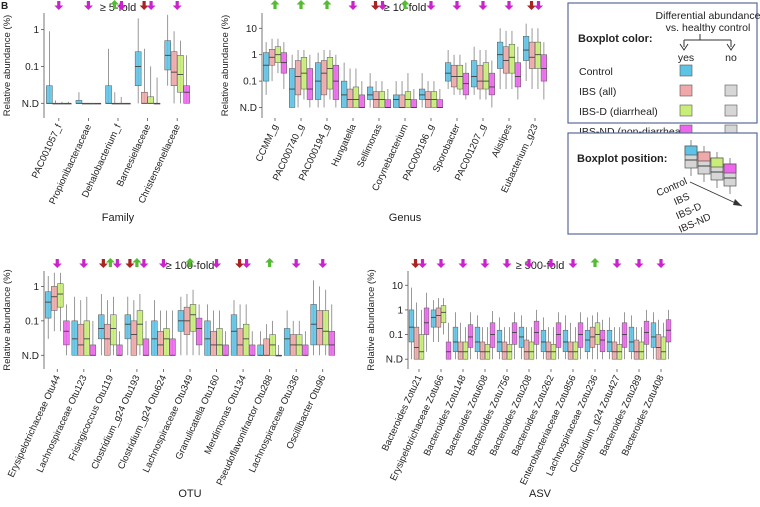  Describe the element at coordinates (118, 218) in the screenshot. I see `x-axis-label: Family` at that location.